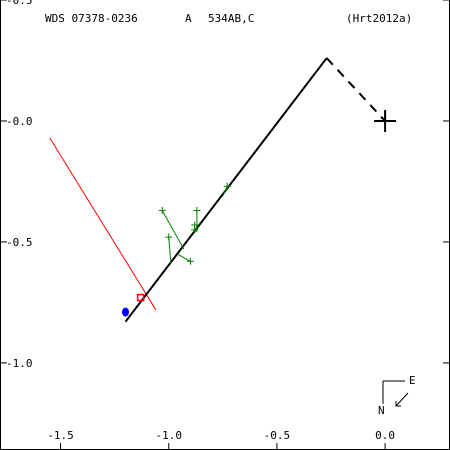 The height and width of the screenshot is (450, 450). I want to click on x-tick-label: 0.0, so click(385, 435).